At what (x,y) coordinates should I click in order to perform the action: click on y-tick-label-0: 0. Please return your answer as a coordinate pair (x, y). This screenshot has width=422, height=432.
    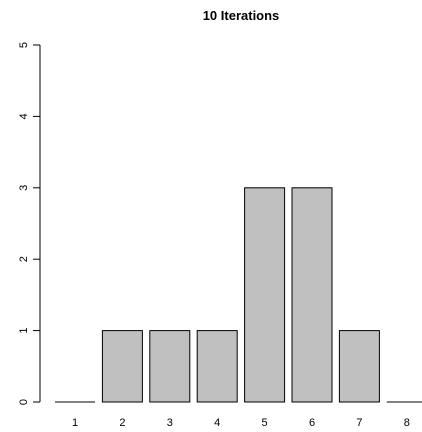
    Looking at the image, I should click on (24, 402).